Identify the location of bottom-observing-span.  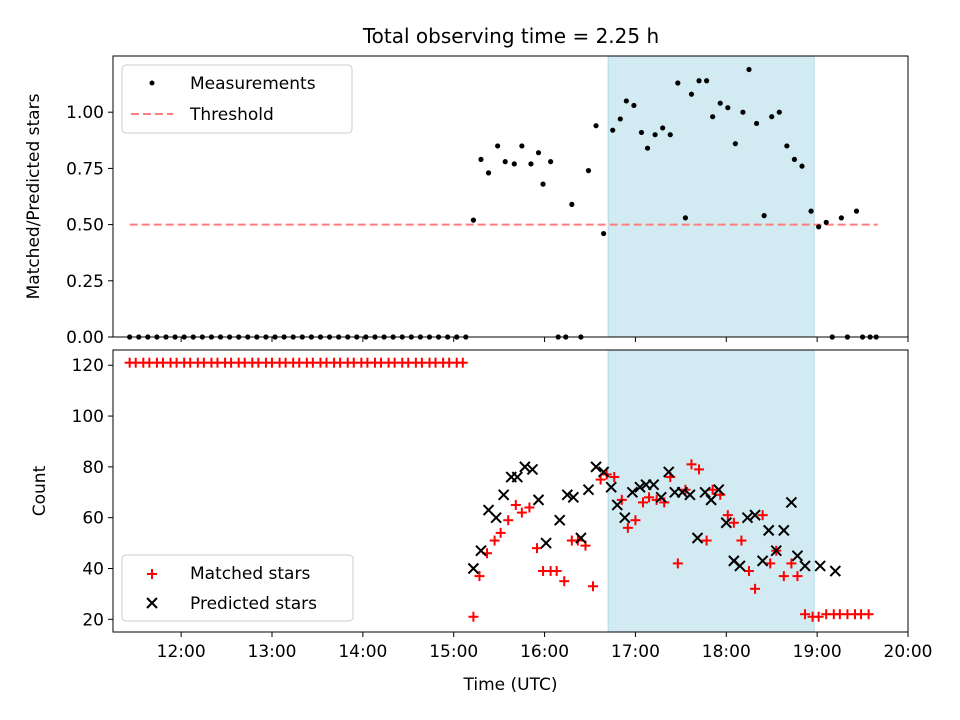
(711, 491).